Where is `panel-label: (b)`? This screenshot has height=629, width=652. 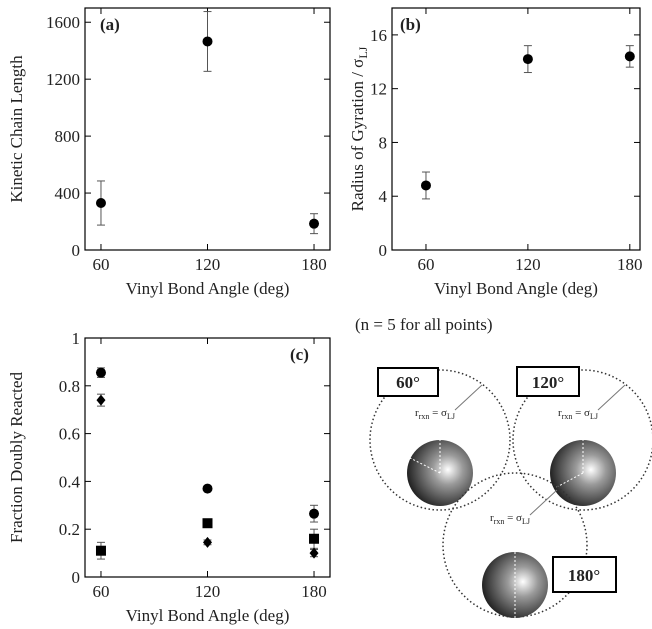 panel-label: (b) is located at coordinates (410, 24).